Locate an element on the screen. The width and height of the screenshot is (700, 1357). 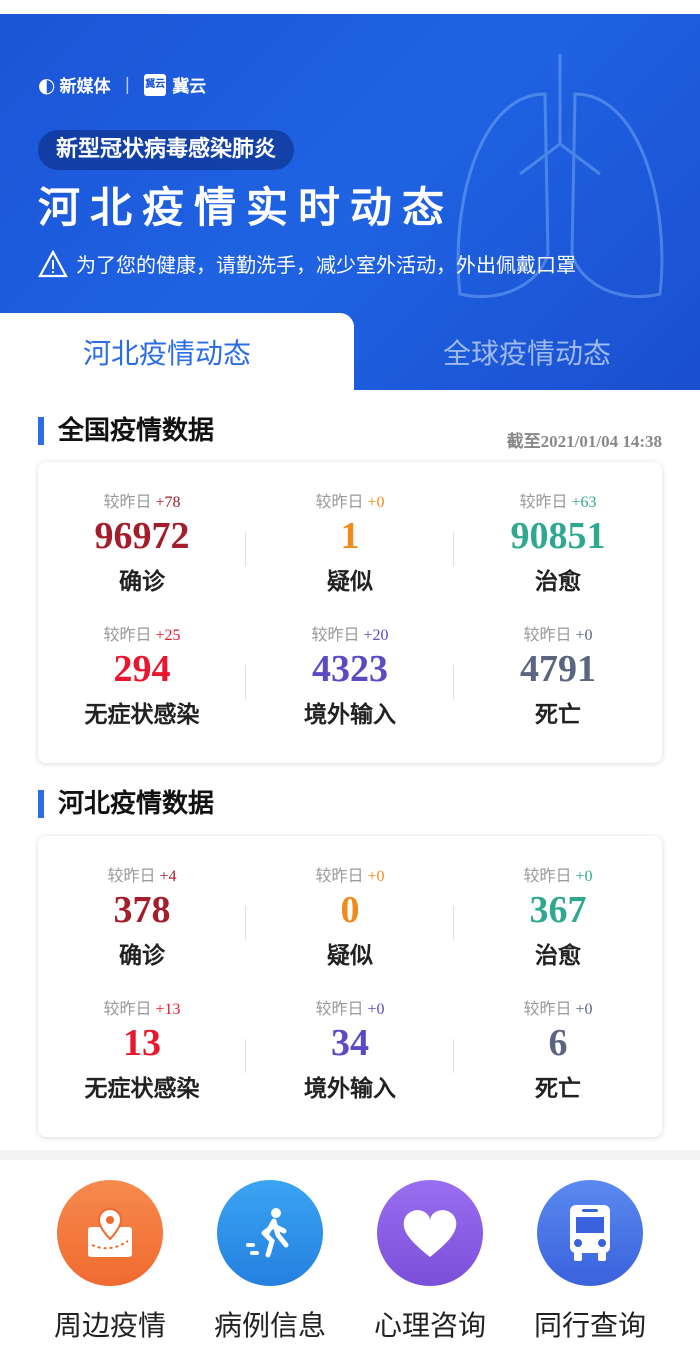
tab-hebei: 河北疫情动态 is located at coordinates (177, 351).